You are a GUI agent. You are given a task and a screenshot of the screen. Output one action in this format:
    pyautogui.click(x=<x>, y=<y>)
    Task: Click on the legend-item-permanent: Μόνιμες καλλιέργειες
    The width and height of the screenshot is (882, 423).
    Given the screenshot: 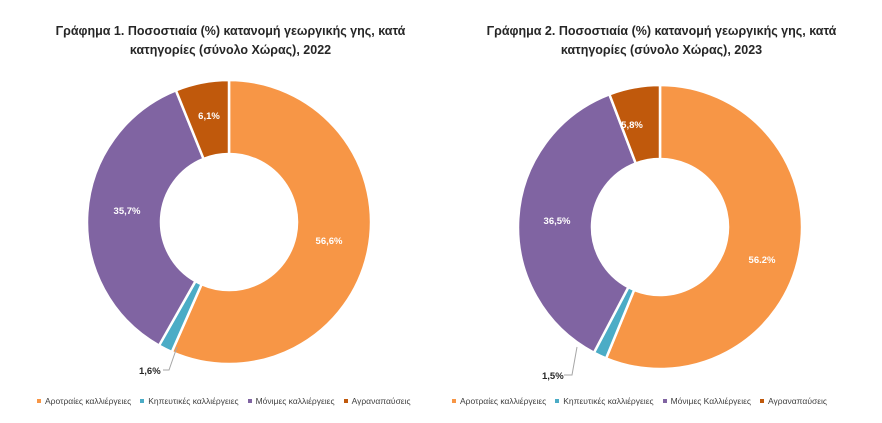 What is the action you would take?
    pyautogui.click(x=291, y=401)
    